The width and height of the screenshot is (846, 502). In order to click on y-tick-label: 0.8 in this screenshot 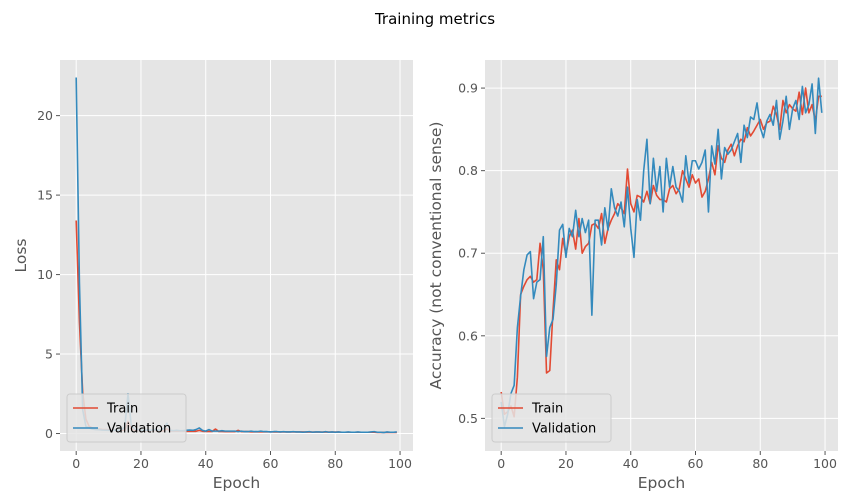, I will do `click(468, 170)`.